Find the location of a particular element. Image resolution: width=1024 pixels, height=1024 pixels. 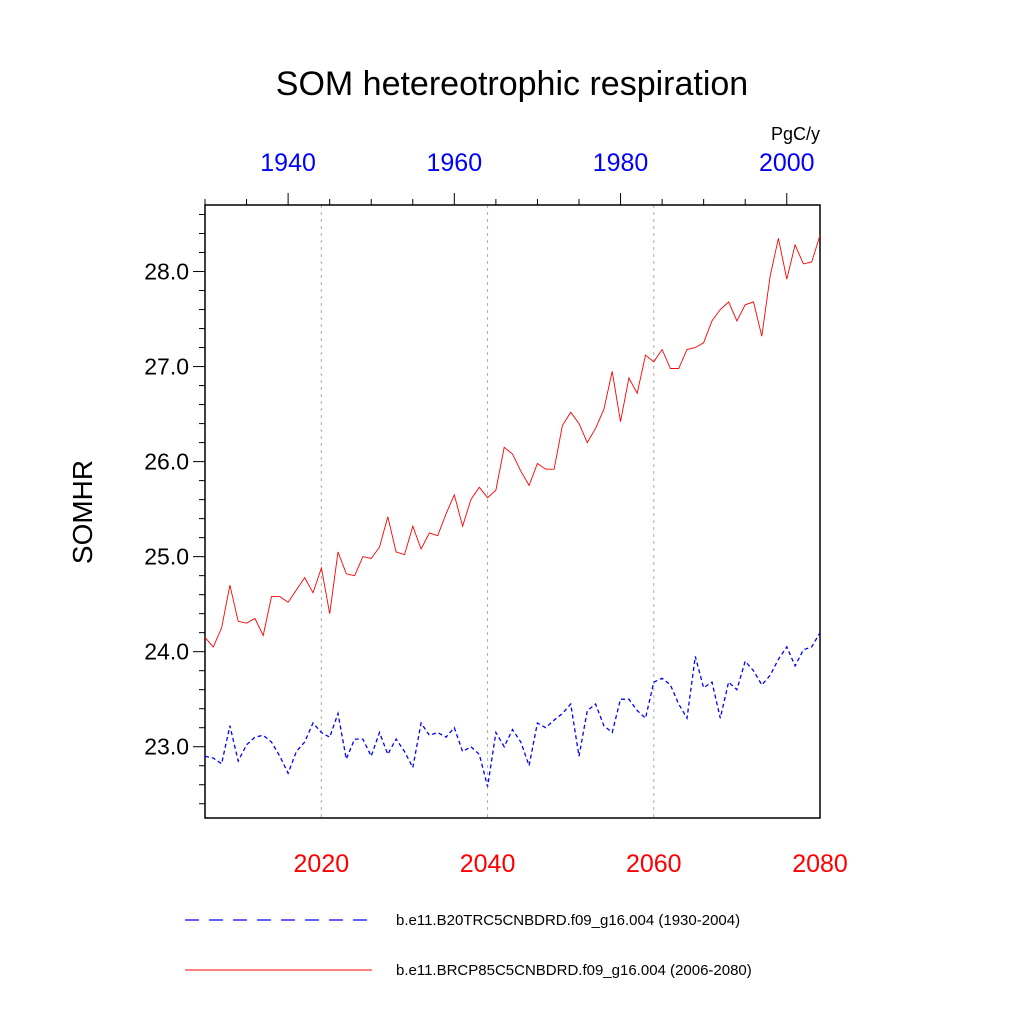

y-tick-label: 24.0 is located at coordinates (166, 652).